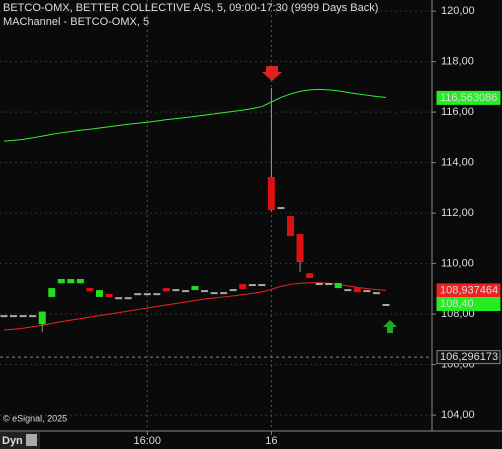 The image size is (502, 449). I want to click on mode-icon, so click(31, 440).